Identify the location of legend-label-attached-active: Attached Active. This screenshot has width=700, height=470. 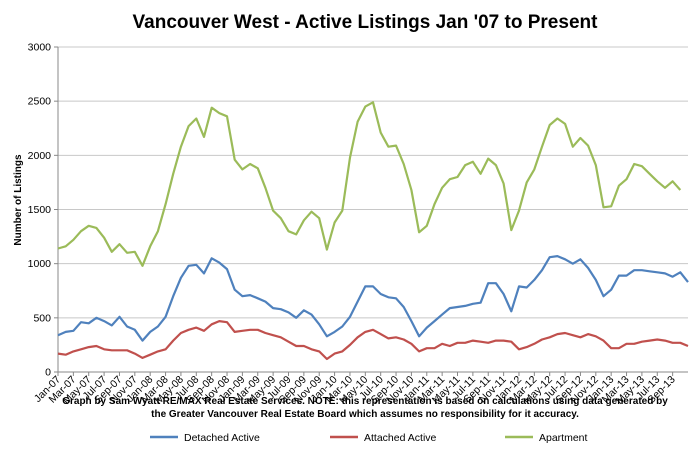
(400, 438).